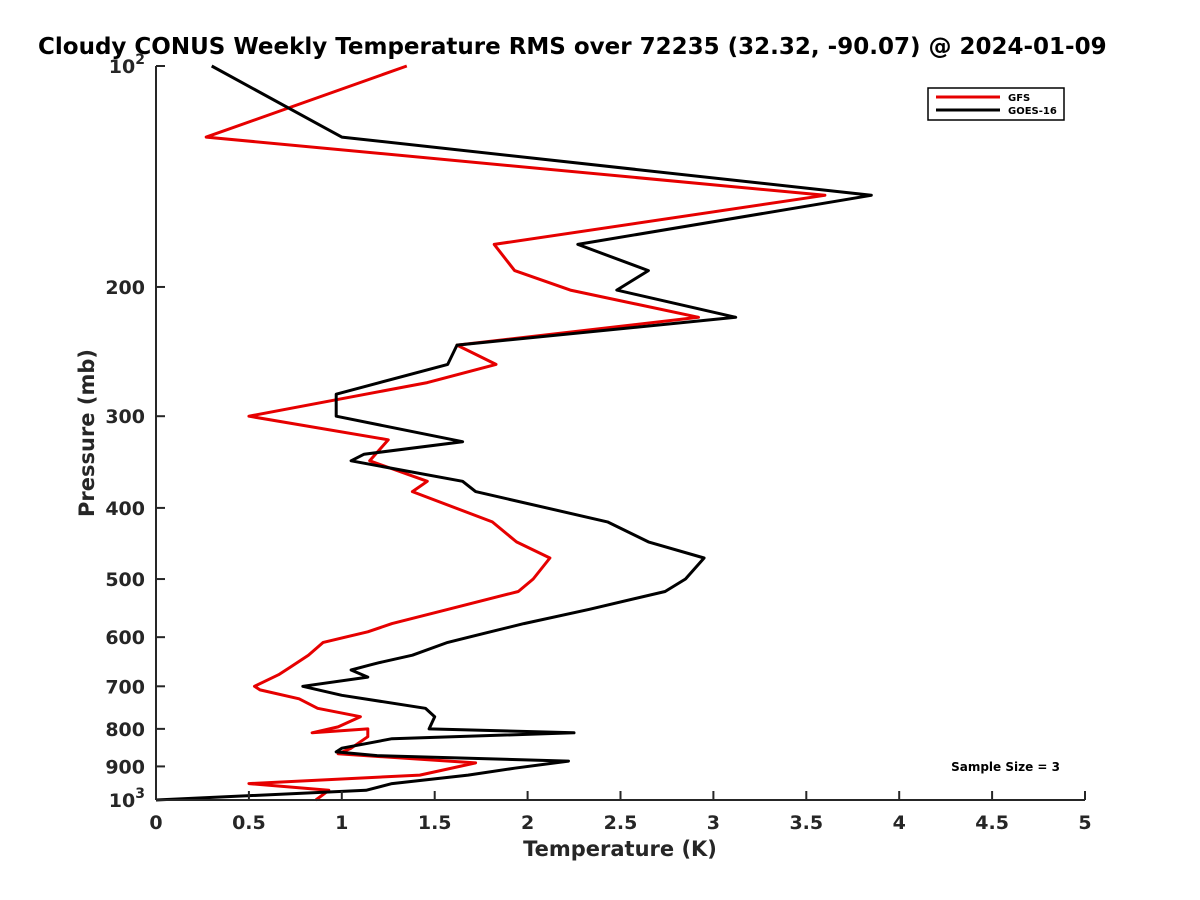  I want to click on y-tick-label: 800, so click(125, 730).